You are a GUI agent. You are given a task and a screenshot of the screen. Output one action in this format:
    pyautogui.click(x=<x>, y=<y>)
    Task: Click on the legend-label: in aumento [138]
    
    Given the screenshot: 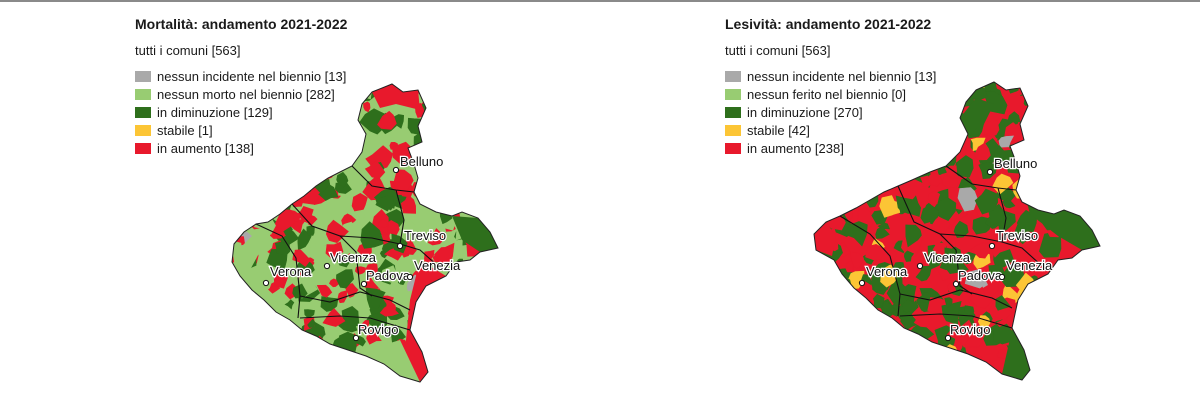 What is the action you would take?
    pyautogui.click(x=205, y=148)
    